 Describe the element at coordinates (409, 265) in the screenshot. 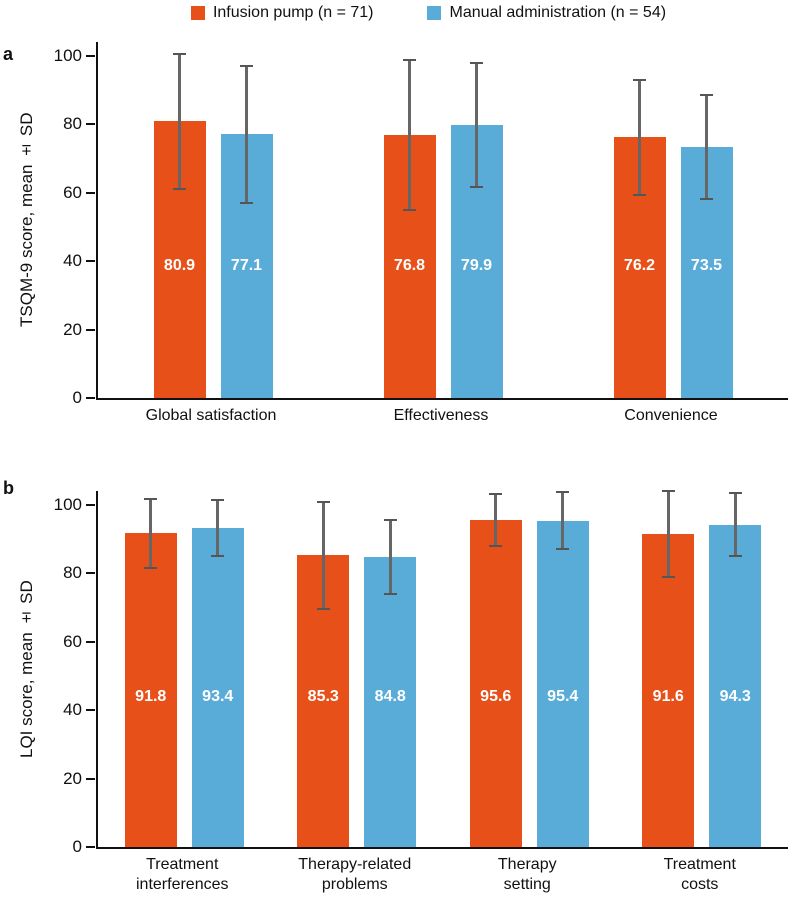

I see `bar-value-label: 76.8` at that location.